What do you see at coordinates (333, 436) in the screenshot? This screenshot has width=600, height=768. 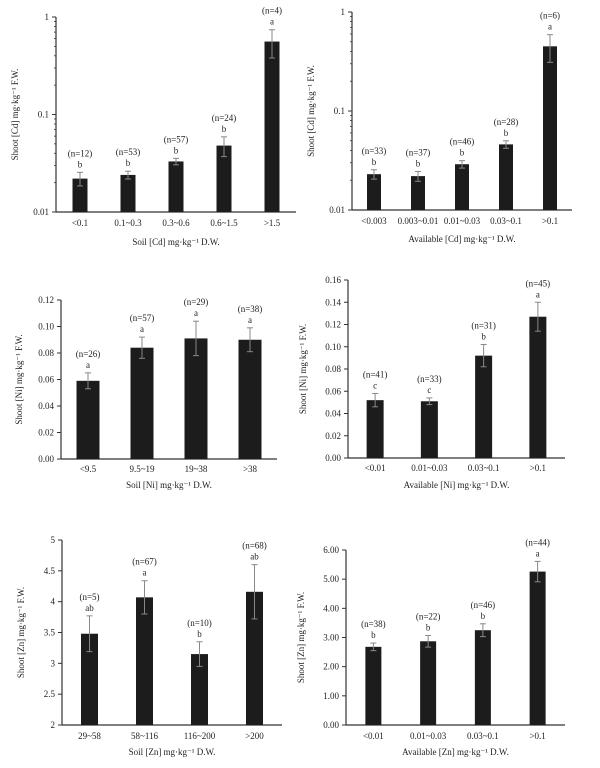 I see `y-tick-label: 0.02` at bounding box center [333, 436].